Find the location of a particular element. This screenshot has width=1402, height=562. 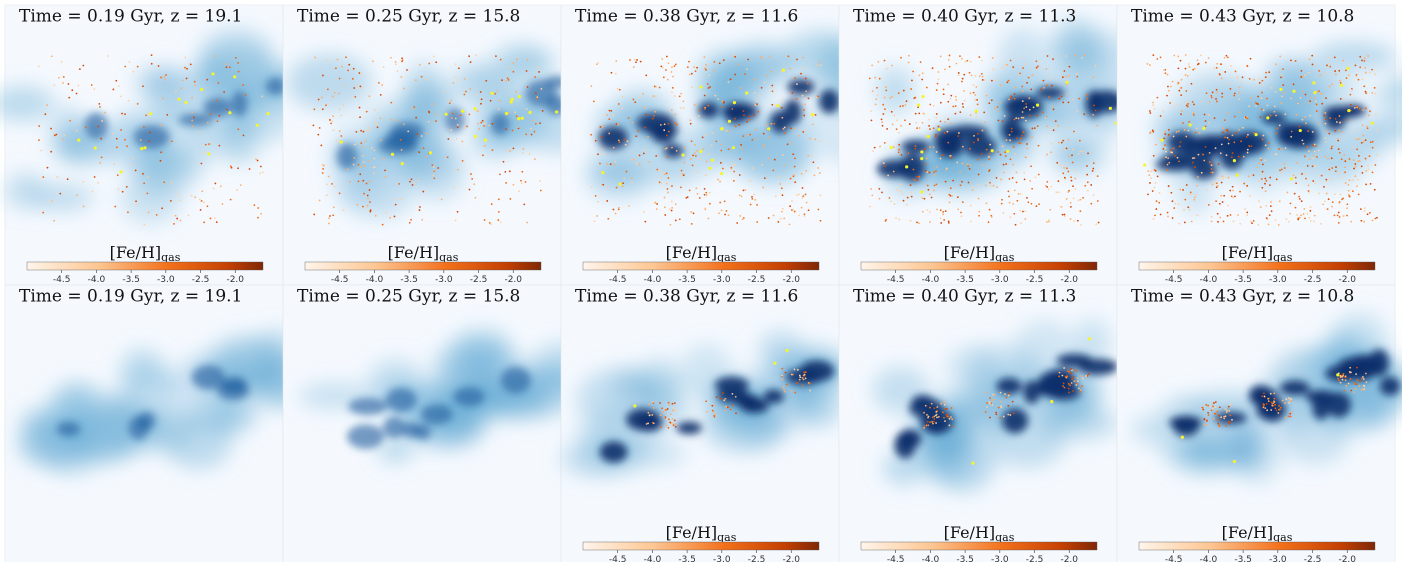

colorbar is located at coordinates (979, 266).